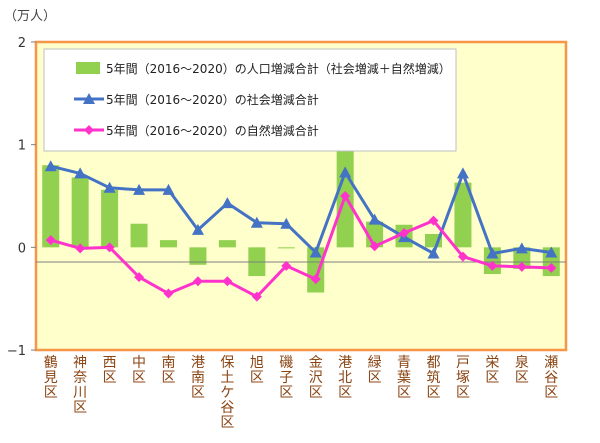 The image size is (600, 443). I want to click on x-tick-label: 磯子区, so click(286, 378).